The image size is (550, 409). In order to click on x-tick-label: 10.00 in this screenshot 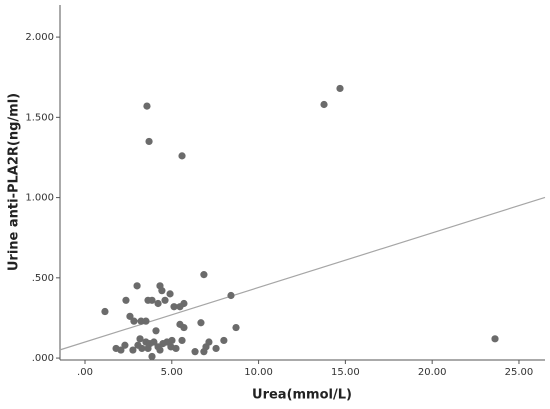, I will do `click(258, 372)`.